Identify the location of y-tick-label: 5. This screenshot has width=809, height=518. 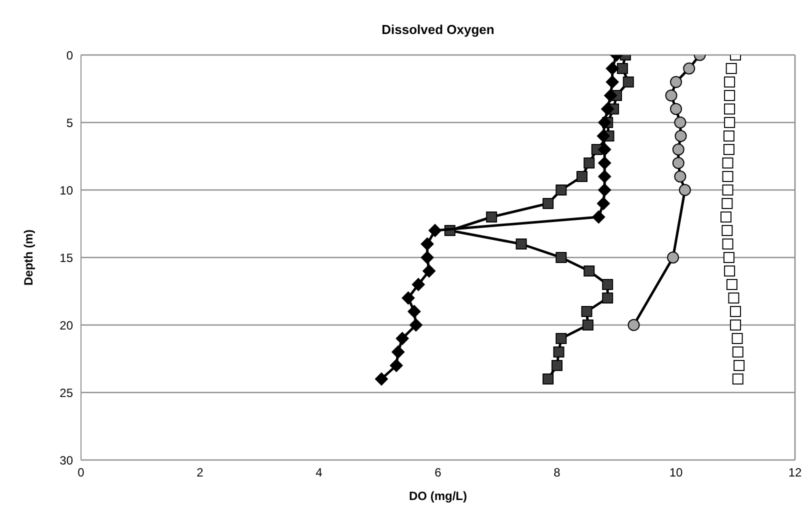
(70, 123).